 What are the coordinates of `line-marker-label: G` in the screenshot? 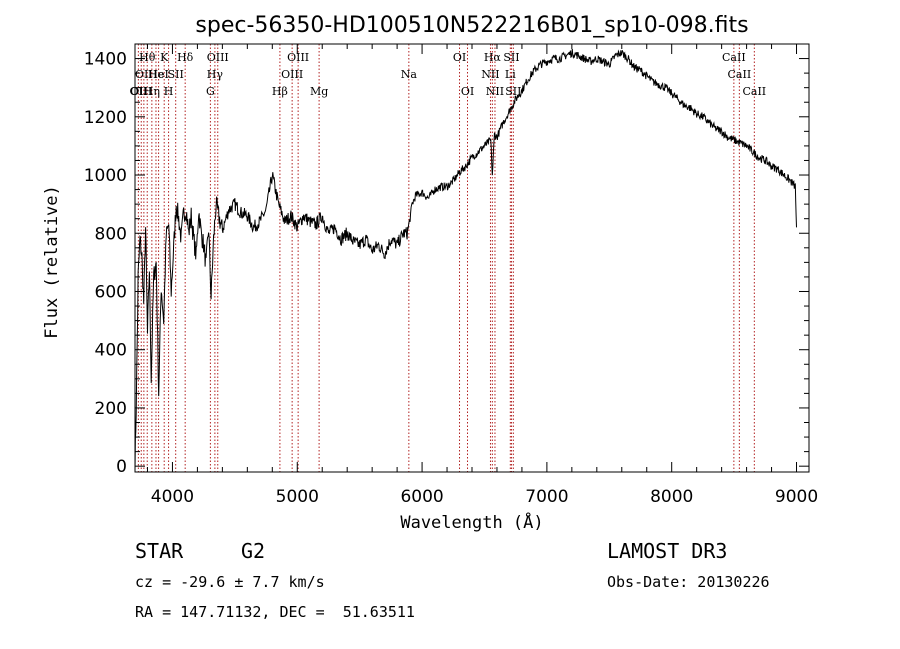 It's located at (210, 91).